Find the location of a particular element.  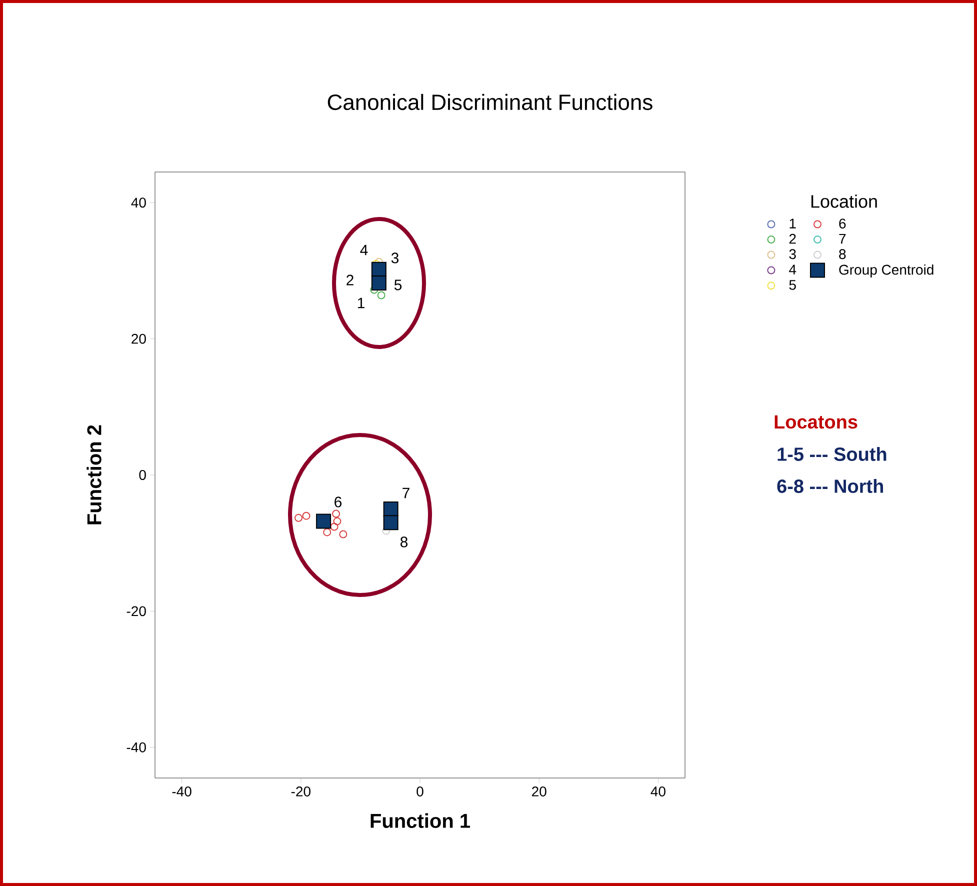

annotation: 2 is located at coordinates (350, 280).